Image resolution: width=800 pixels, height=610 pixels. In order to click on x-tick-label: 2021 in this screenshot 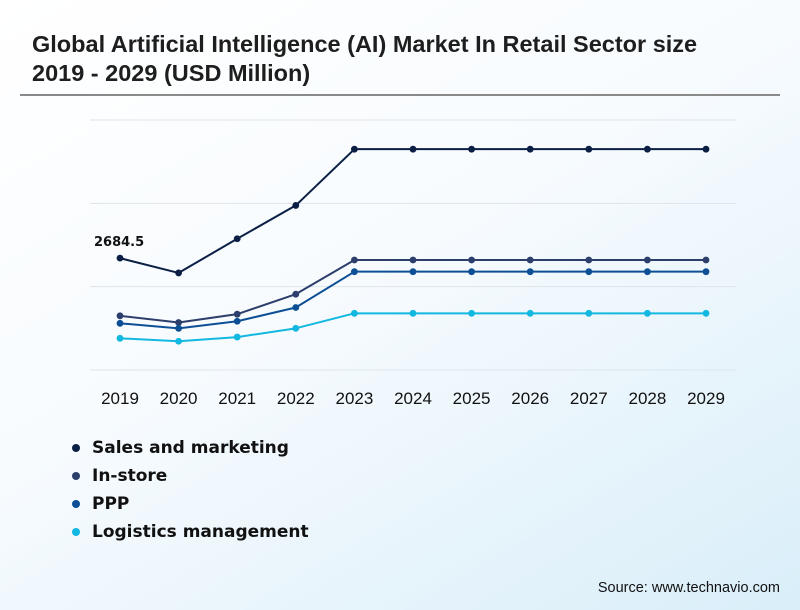, I will do `click(237, 398)`.